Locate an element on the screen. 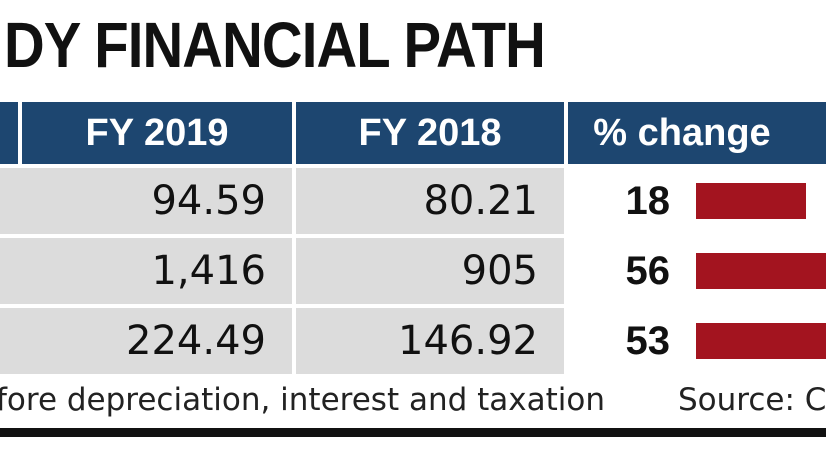  cell-fy2019-row3: 224.49 is located at coordinates (157, 341).